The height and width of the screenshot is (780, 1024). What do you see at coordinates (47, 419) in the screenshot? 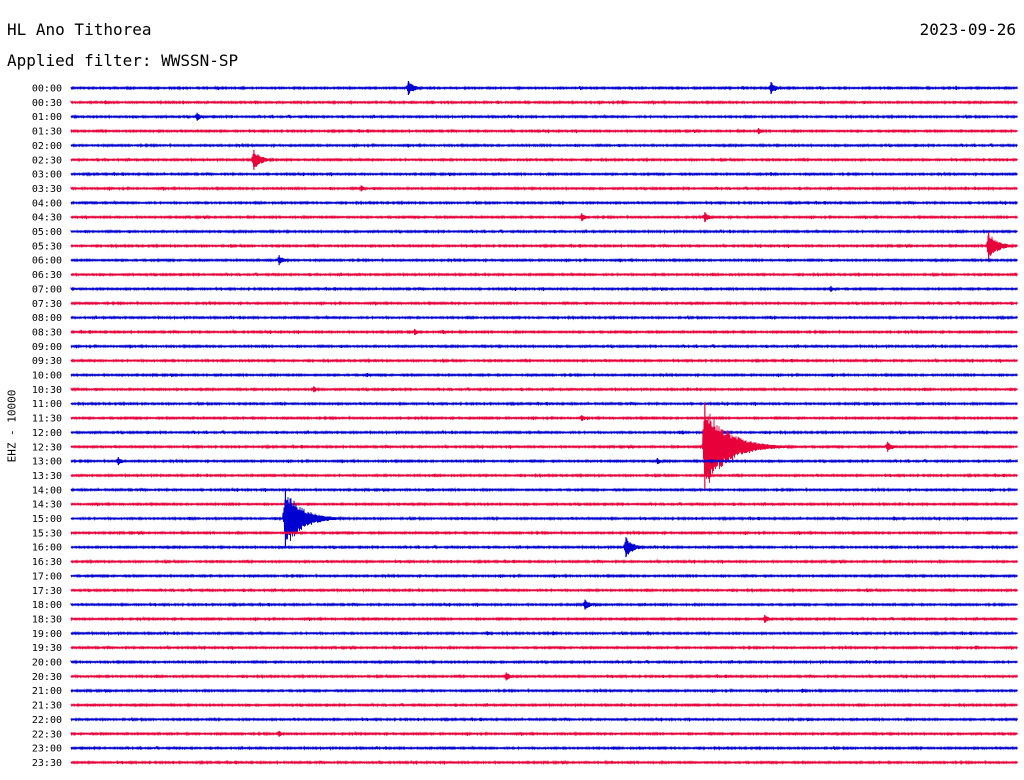
I see `row-time-label: 11:30` at bounding box center [47, 419].